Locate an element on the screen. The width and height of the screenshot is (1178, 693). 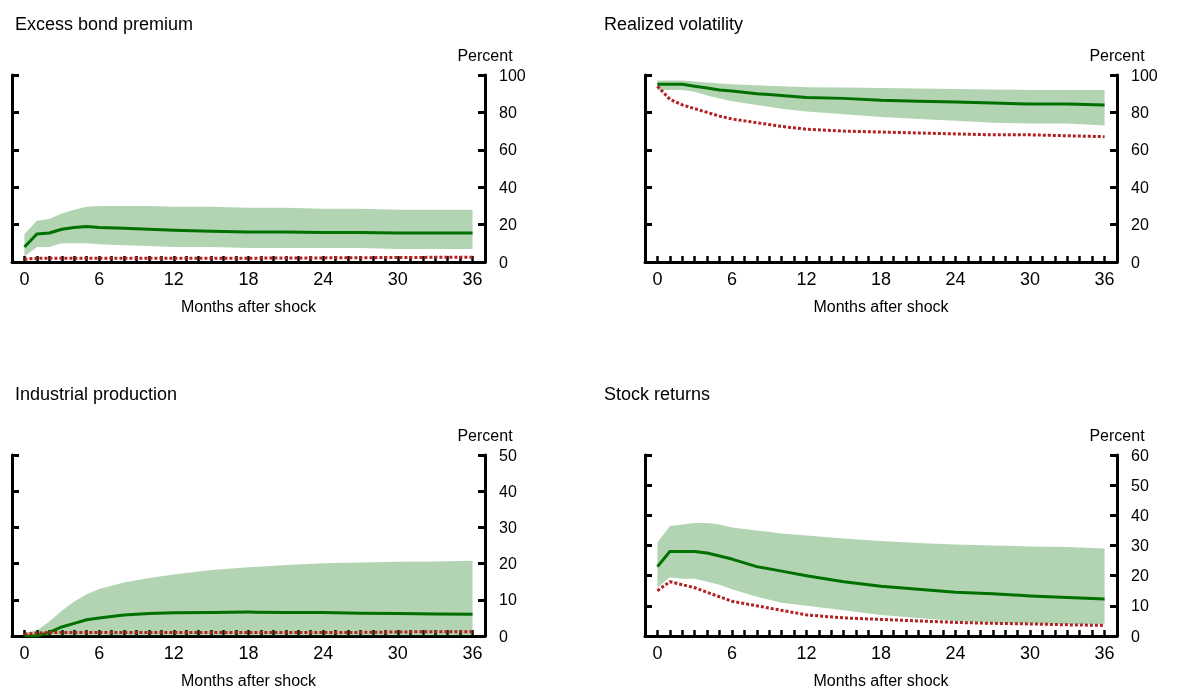
chart-title: Stock returns is located at coordinates (657, 394).